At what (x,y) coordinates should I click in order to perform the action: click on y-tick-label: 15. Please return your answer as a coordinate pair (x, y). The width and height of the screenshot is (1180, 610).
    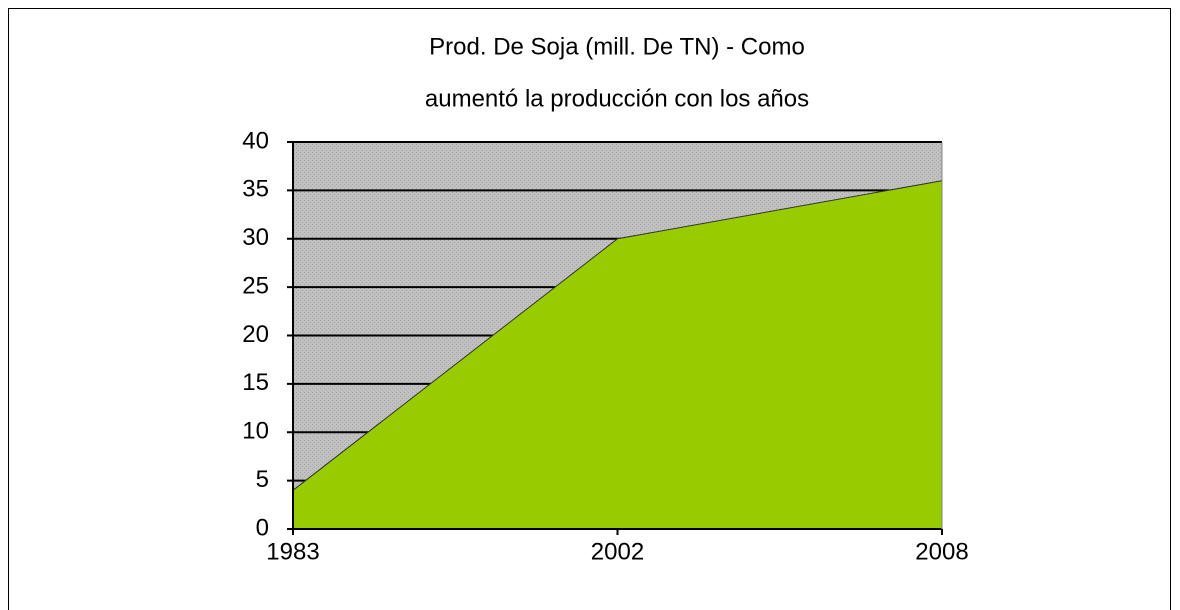
    Looking at the image, I should click on (255, 382).